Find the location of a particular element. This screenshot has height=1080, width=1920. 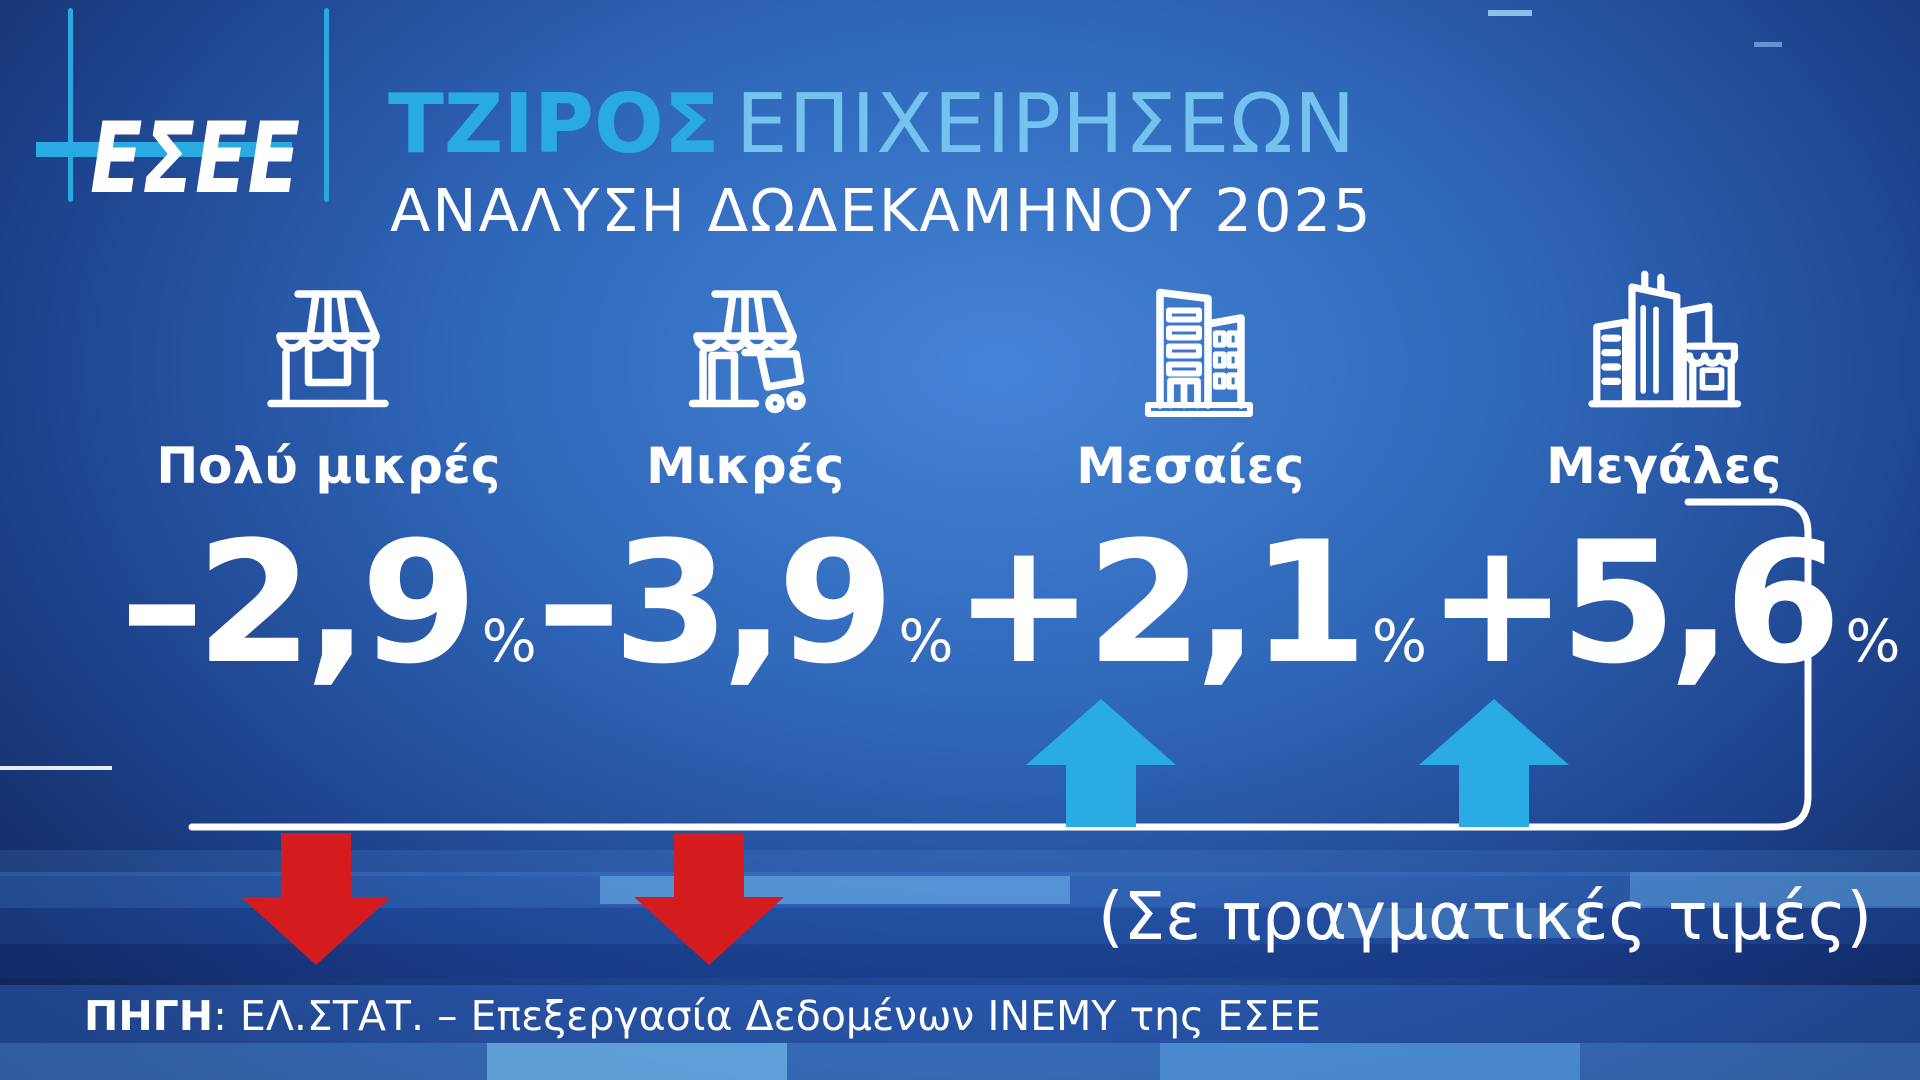

source-label: ΠΗΓΗ is located at coordinates (149, 1016).